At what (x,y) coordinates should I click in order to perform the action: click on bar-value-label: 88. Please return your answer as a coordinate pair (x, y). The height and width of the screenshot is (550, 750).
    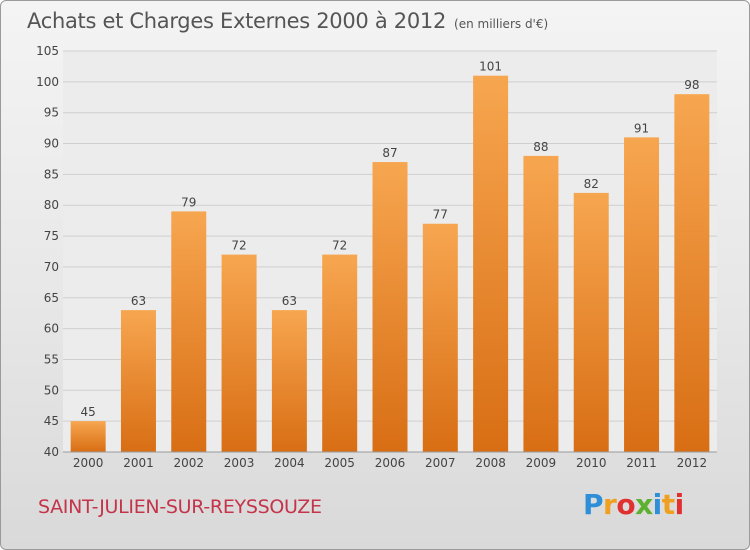
    Looking at the image, I should click on (540, 147).